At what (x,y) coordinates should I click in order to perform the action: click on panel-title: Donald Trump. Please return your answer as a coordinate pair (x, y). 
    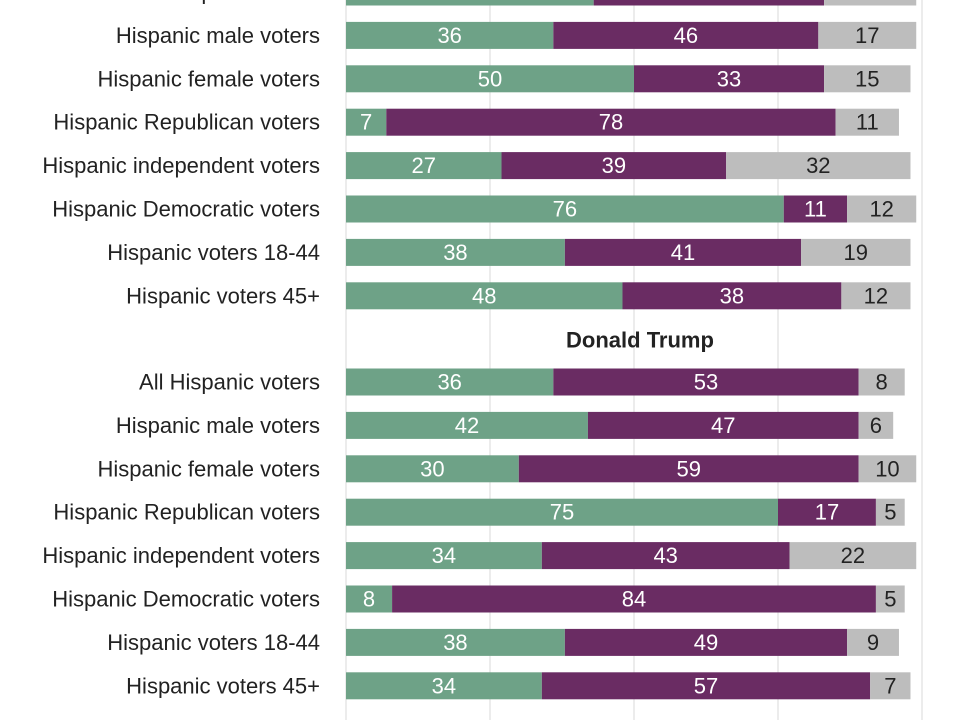
    Looking at the image, I should click on (640, 340).